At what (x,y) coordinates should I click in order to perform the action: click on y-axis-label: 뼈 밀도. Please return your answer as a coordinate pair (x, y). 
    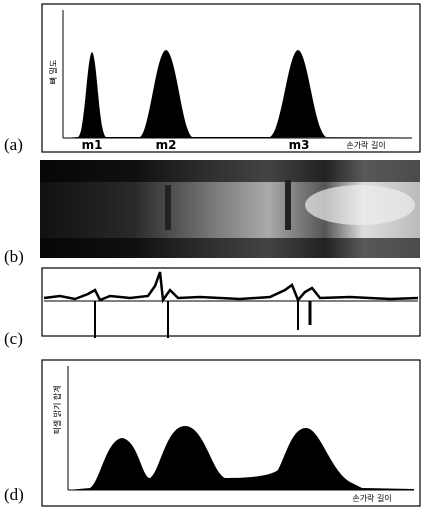
    Looking at the image, I should click on (53, 72).